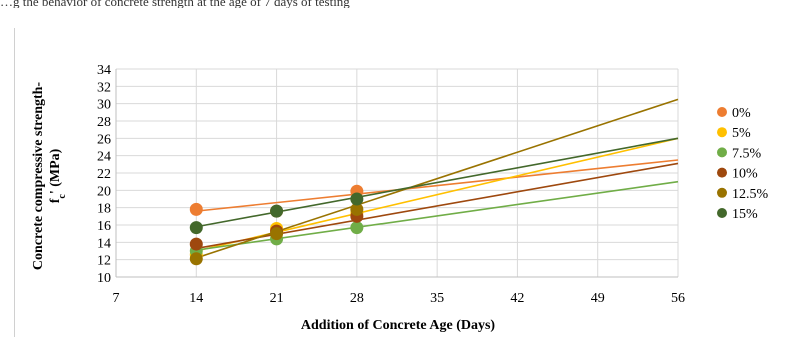 The width and height of the screenshot is (791, 337). I want to click on point-7.5%, so click(357, 228).